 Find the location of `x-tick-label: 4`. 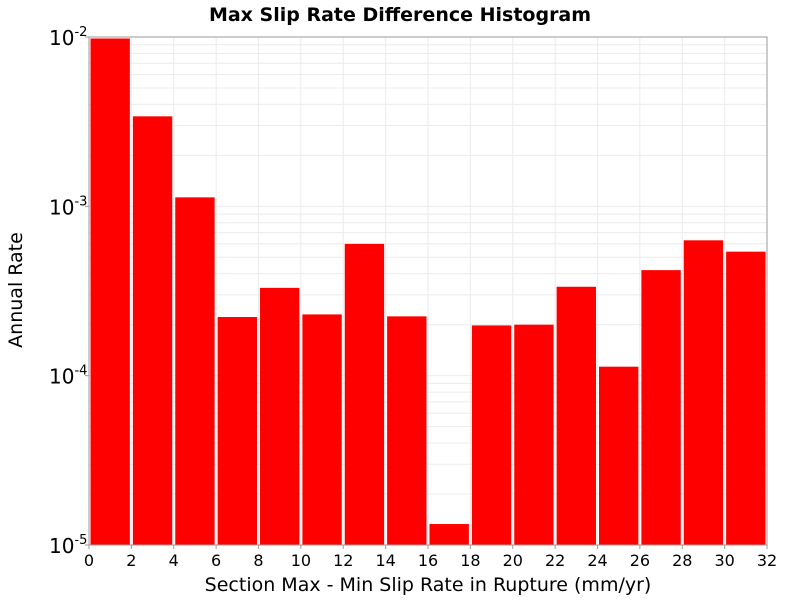

x-tick-label: 4 is located at coordinates (174, 560).